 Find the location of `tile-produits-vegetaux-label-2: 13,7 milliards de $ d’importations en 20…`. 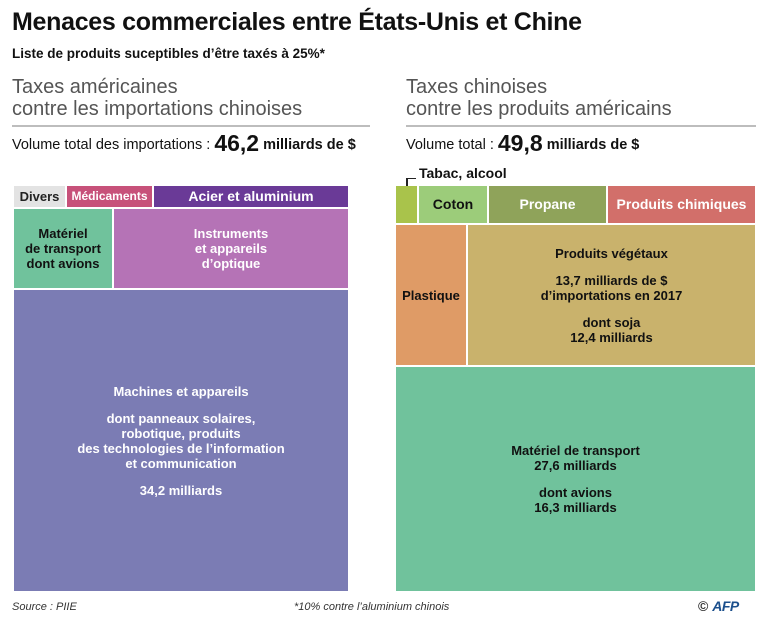

tile-produits-vegetaux-label-2: 13,7 milliards de $ d’importations en 20… is located at coordinates (611, 287).